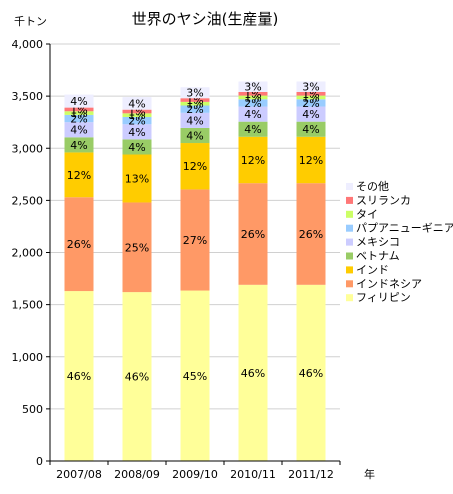  I want to click on y-tick-label: 500, so click(32, 409).